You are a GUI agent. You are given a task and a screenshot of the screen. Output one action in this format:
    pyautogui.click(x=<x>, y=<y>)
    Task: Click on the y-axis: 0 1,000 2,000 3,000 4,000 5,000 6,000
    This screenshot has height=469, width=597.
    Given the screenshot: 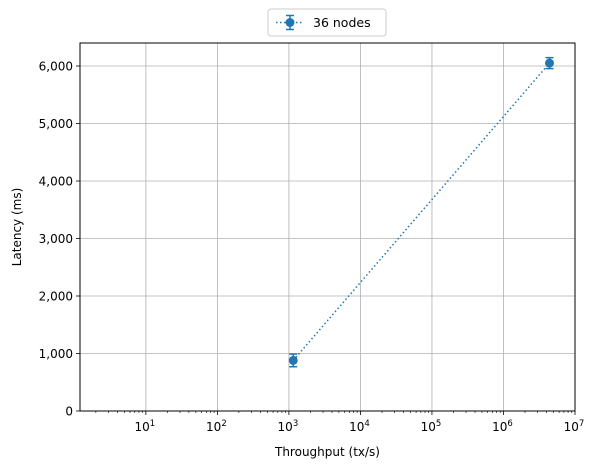 What is the action you would take?
    pyautogui.click(x=59, y=239)
    